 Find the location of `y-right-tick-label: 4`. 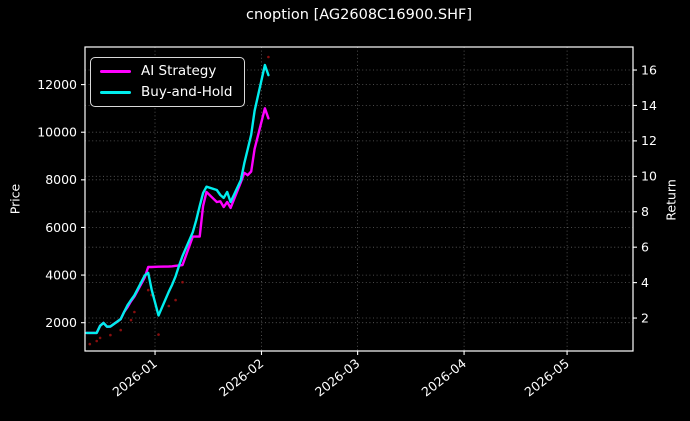

y-right-tick-label: 4 is located at coordinates (645, 282).